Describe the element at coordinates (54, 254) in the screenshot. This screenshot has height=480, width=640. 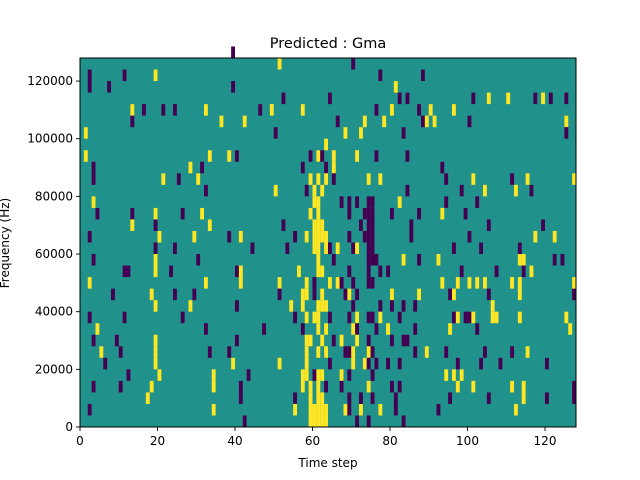
I see `y-tick-label: 60000` at that location.